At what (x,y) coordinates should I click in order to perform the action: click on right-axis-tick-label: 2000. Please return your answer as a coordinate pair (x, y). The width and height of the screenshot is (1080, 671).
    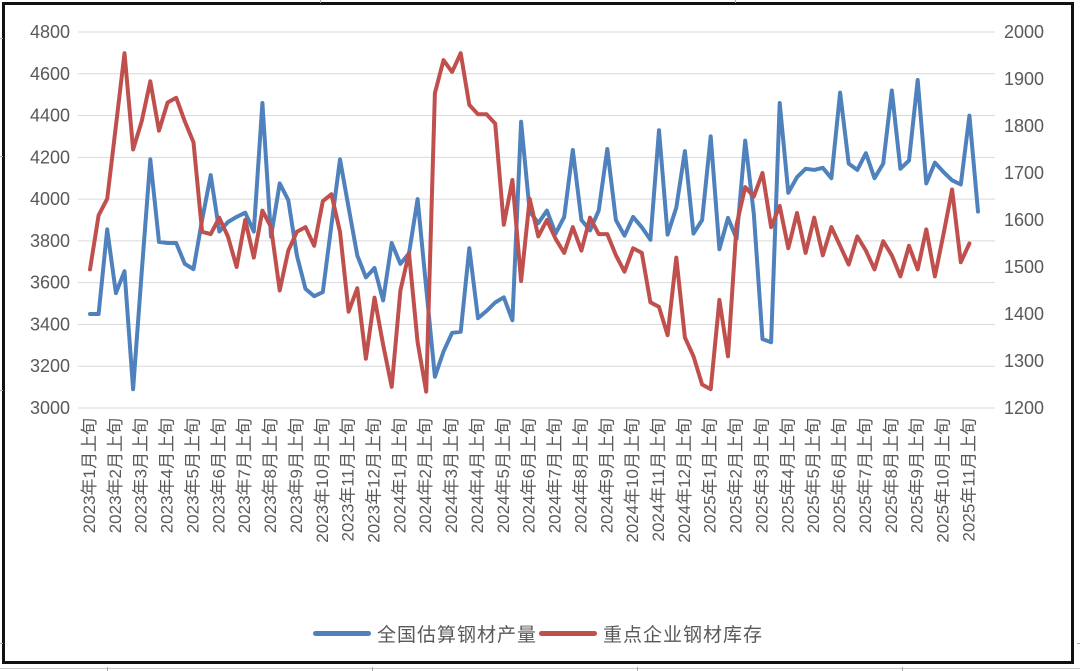
    Looking at the image, I should click on (1024, 32).